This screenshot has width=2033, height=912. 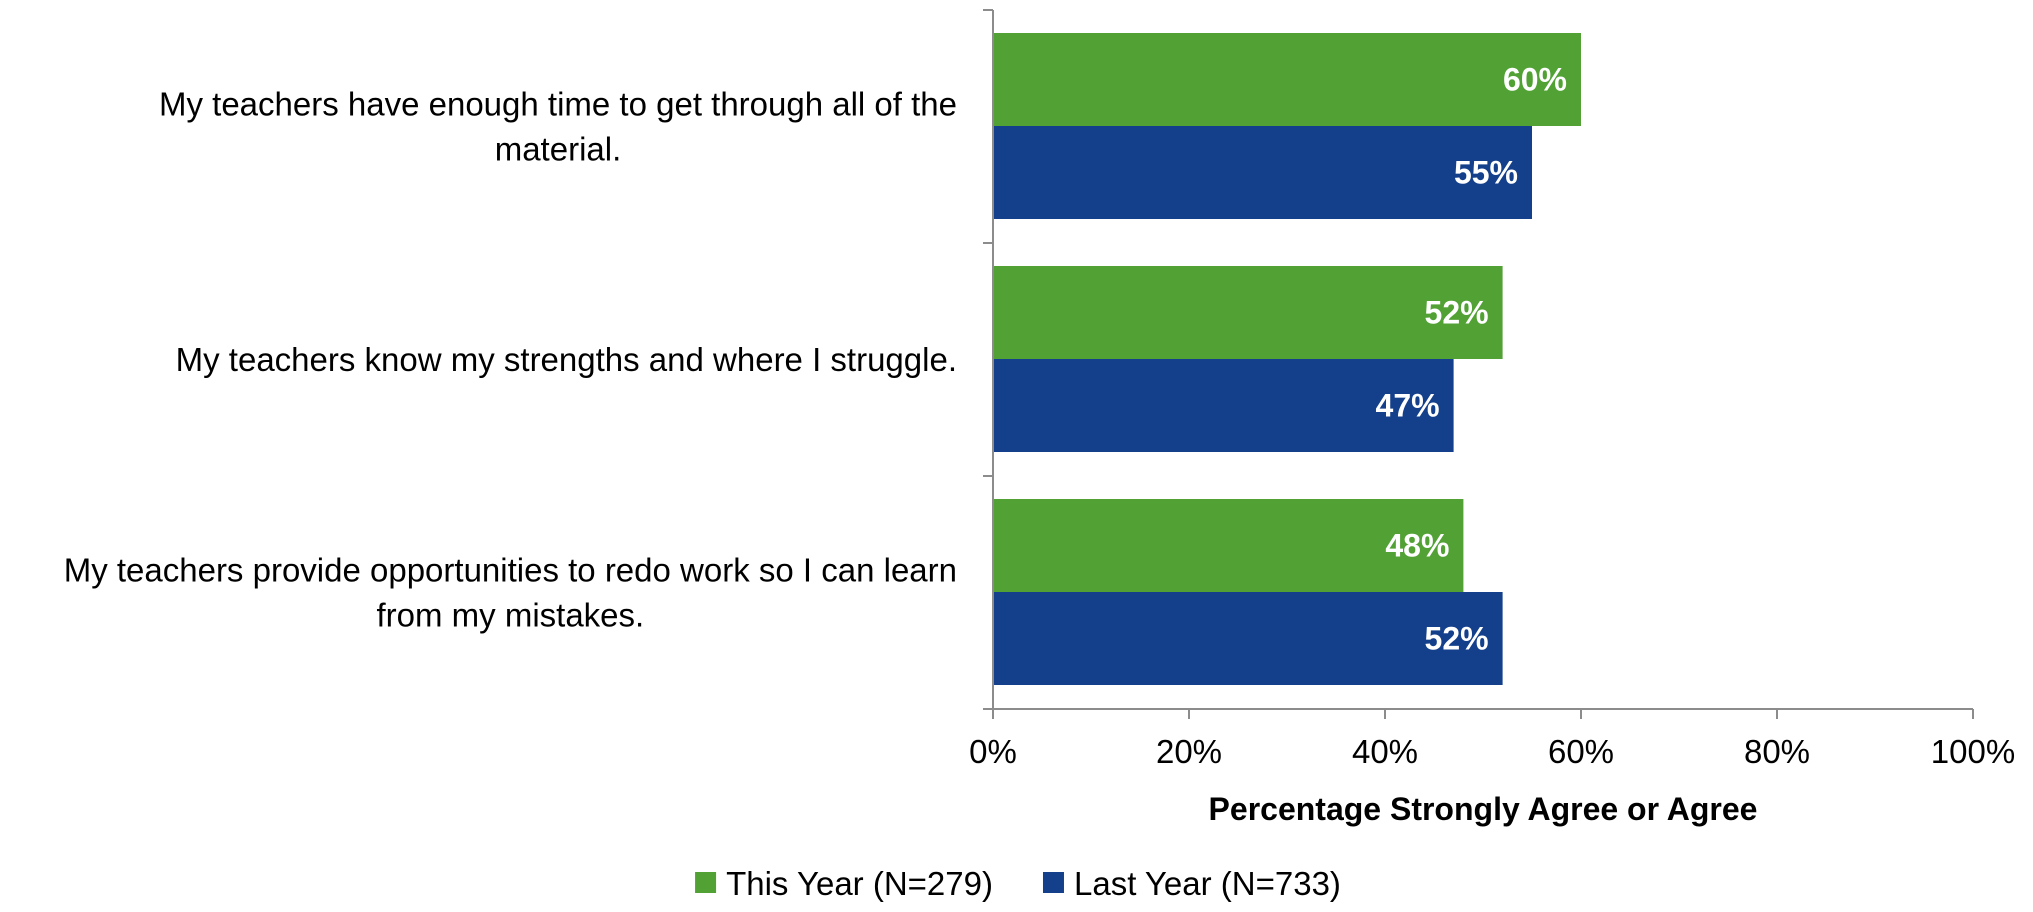 What do you see at coordinates (511, 615) in the screenshot?
I see `category-label-line: from my mistakes.` at bounding box center [511, 615].